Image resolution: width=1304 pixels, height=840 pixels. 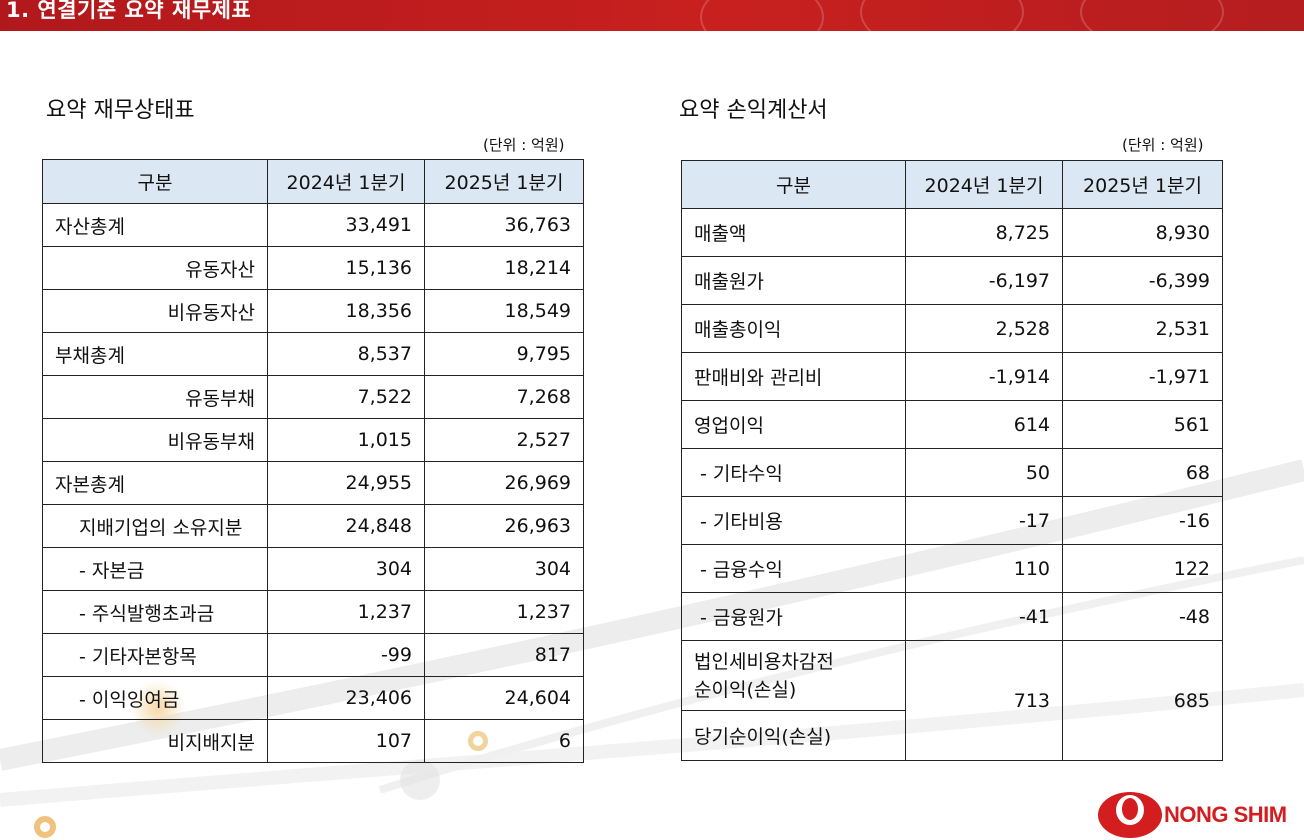 I want to click on table-row: - 기타수익 50 68, so click(x=952, y=472).